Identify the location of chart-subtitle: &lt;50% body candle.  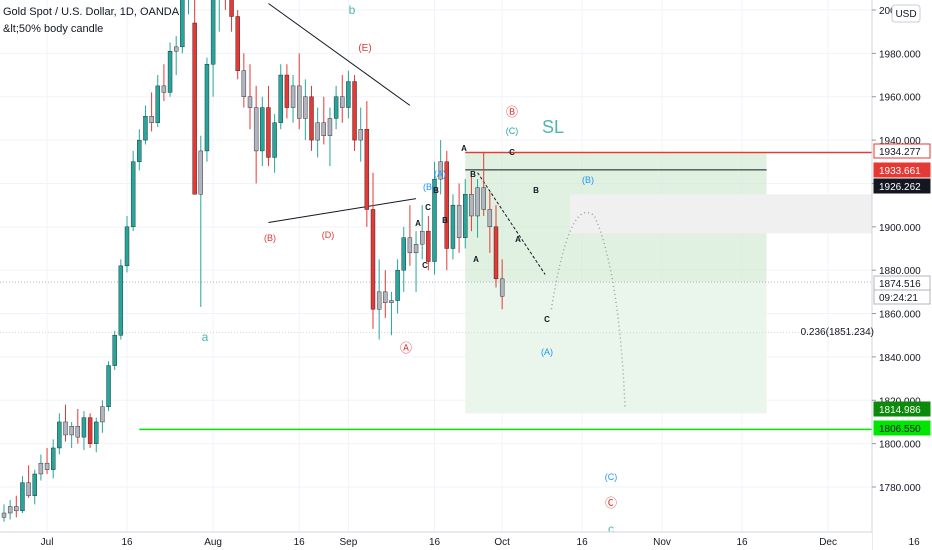
(53, 29).